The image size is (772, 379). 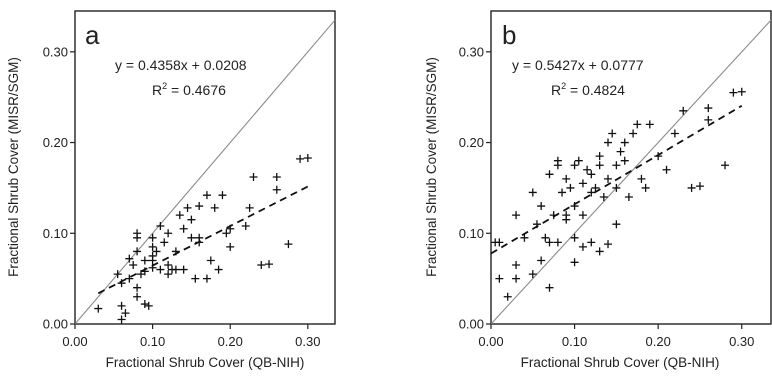 What do you see at coordinates (230, 341) in the screenshot?
I see `panel-a-x-tick-label: 0.20` at bounding box center [230, 341].